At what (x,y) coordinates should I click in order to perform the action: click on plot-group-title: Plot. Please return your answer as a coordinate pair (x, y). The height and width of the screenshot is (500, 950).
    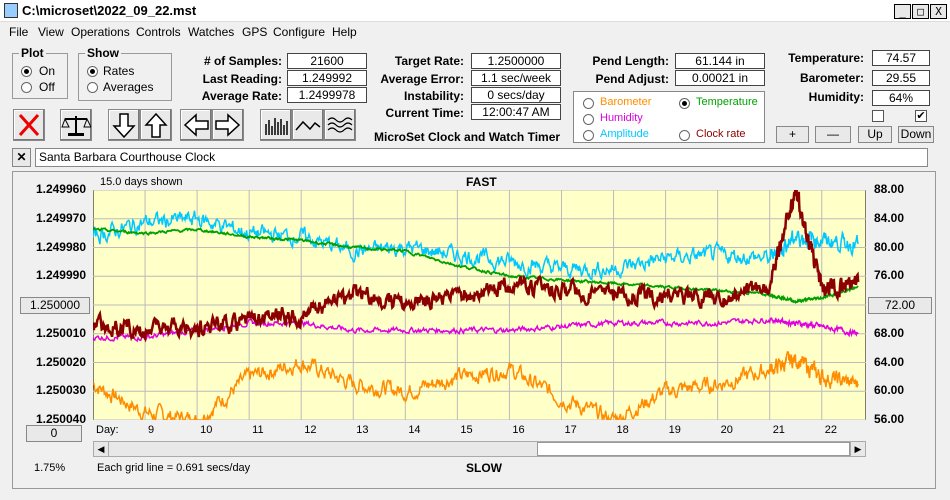
    Looking at the image, I should click on (32, 53).